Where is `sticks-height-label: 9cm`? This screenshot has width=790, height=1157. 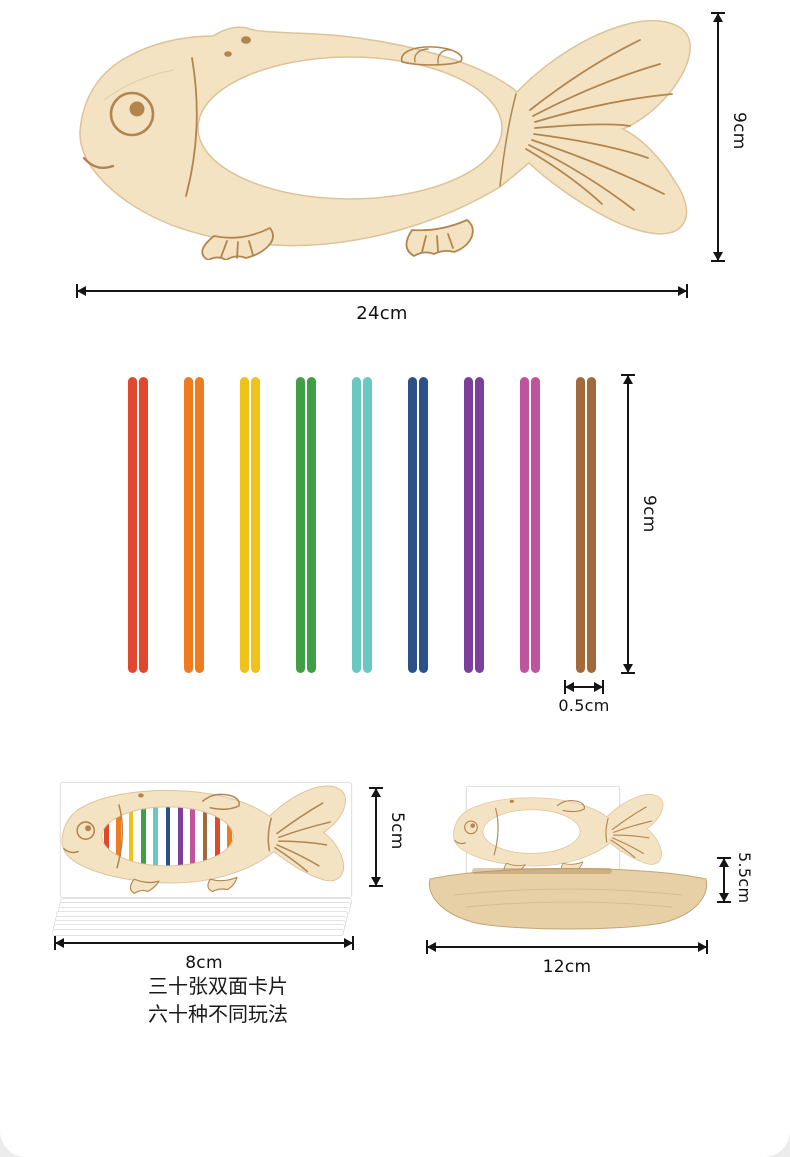 sticks-height-label: 9cm is located at coordinates (649, 514).